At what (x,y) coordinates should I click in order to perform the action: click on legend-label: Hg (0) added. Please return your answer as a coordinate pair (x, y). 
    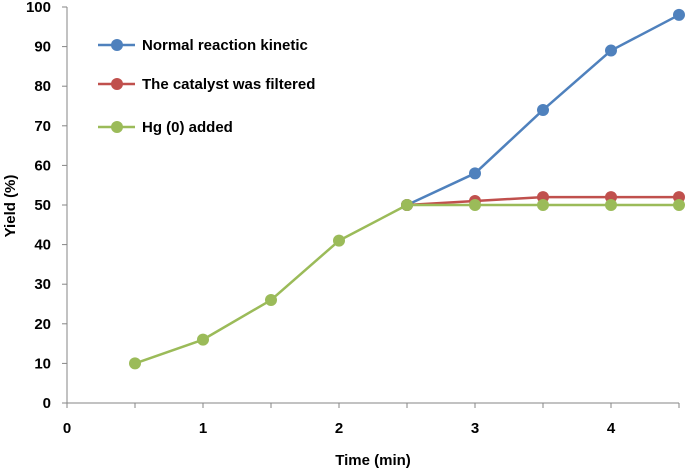
    Looking at the image, I should click on (187, 127).